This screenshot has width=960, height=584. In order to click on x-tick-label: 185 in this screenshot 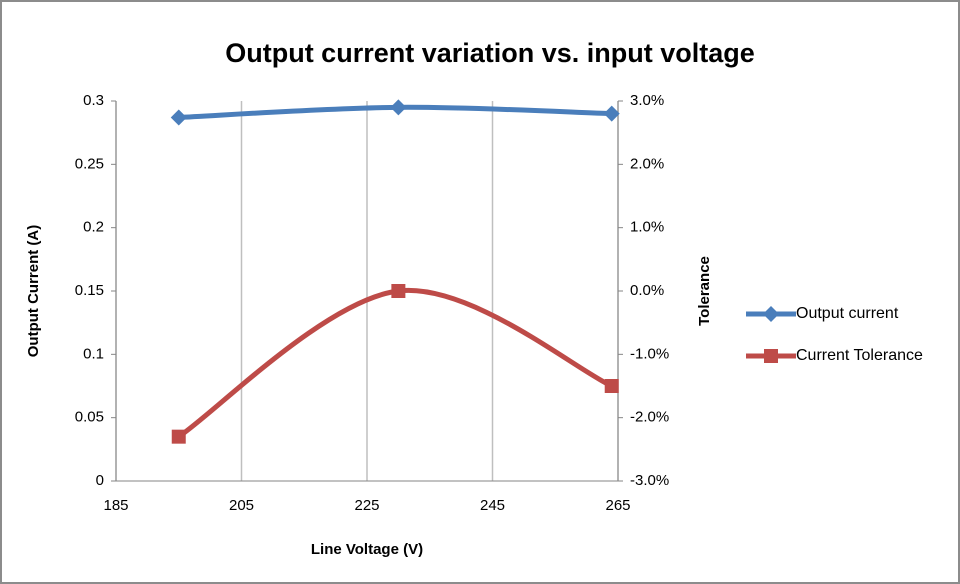, I will do `click(115, 505)`.